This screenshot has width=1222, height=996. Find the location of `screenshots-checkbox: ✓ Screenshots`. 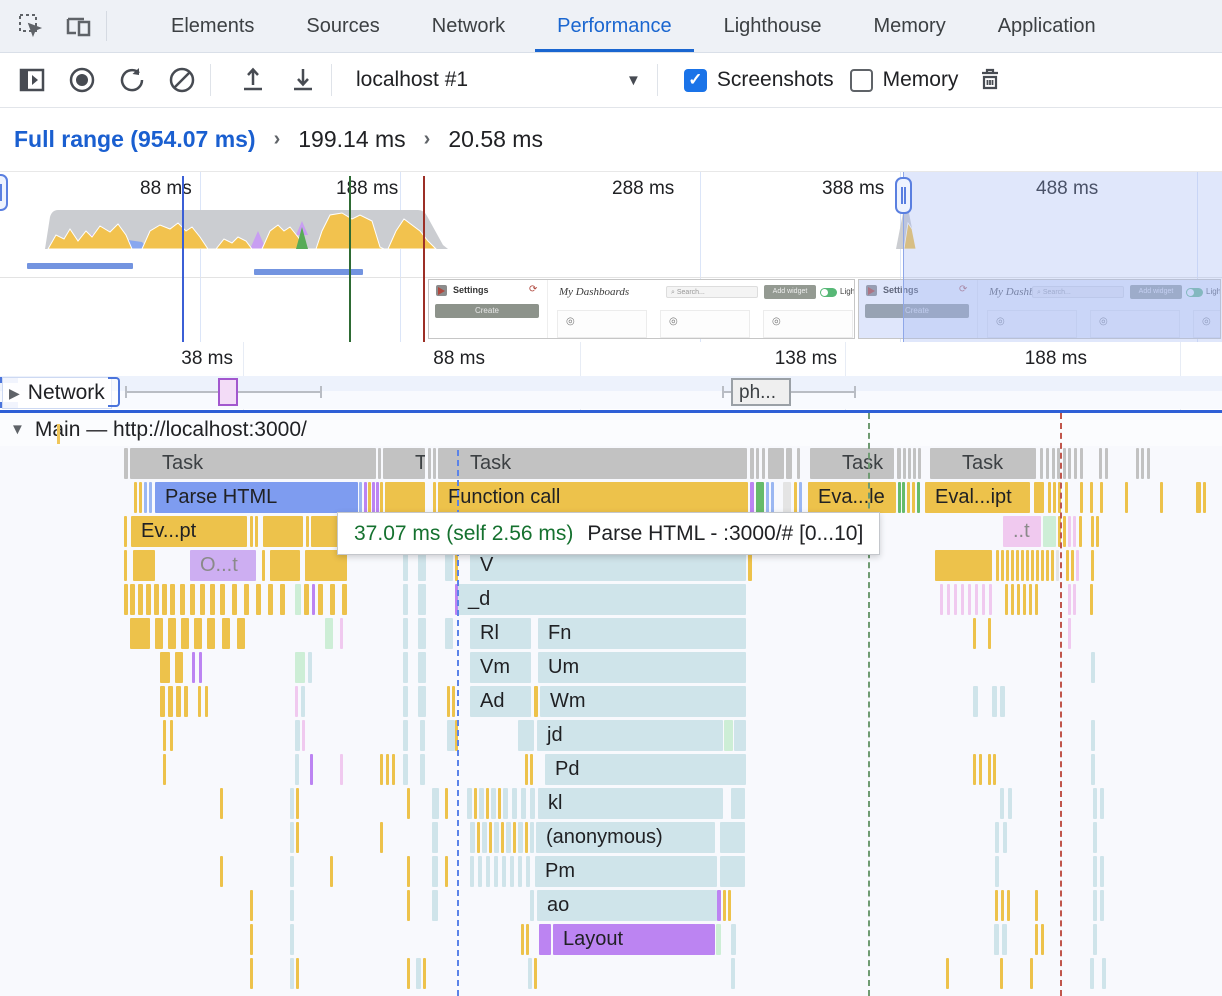

screenshots-checkbox: ✓ Screenshots is located at coordinates (758, 80).